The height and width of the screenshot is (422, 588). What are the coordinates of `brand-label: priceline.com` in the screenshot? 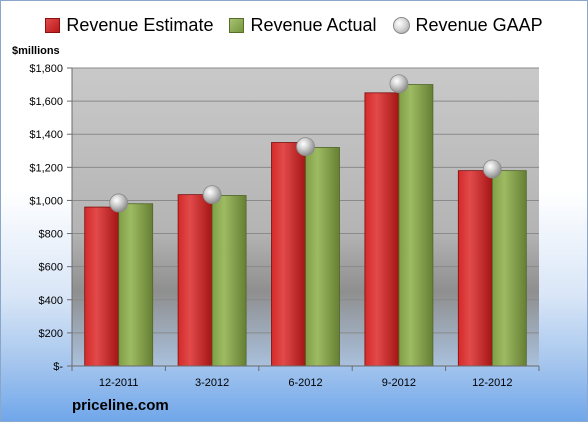 It's located at (120, 405).